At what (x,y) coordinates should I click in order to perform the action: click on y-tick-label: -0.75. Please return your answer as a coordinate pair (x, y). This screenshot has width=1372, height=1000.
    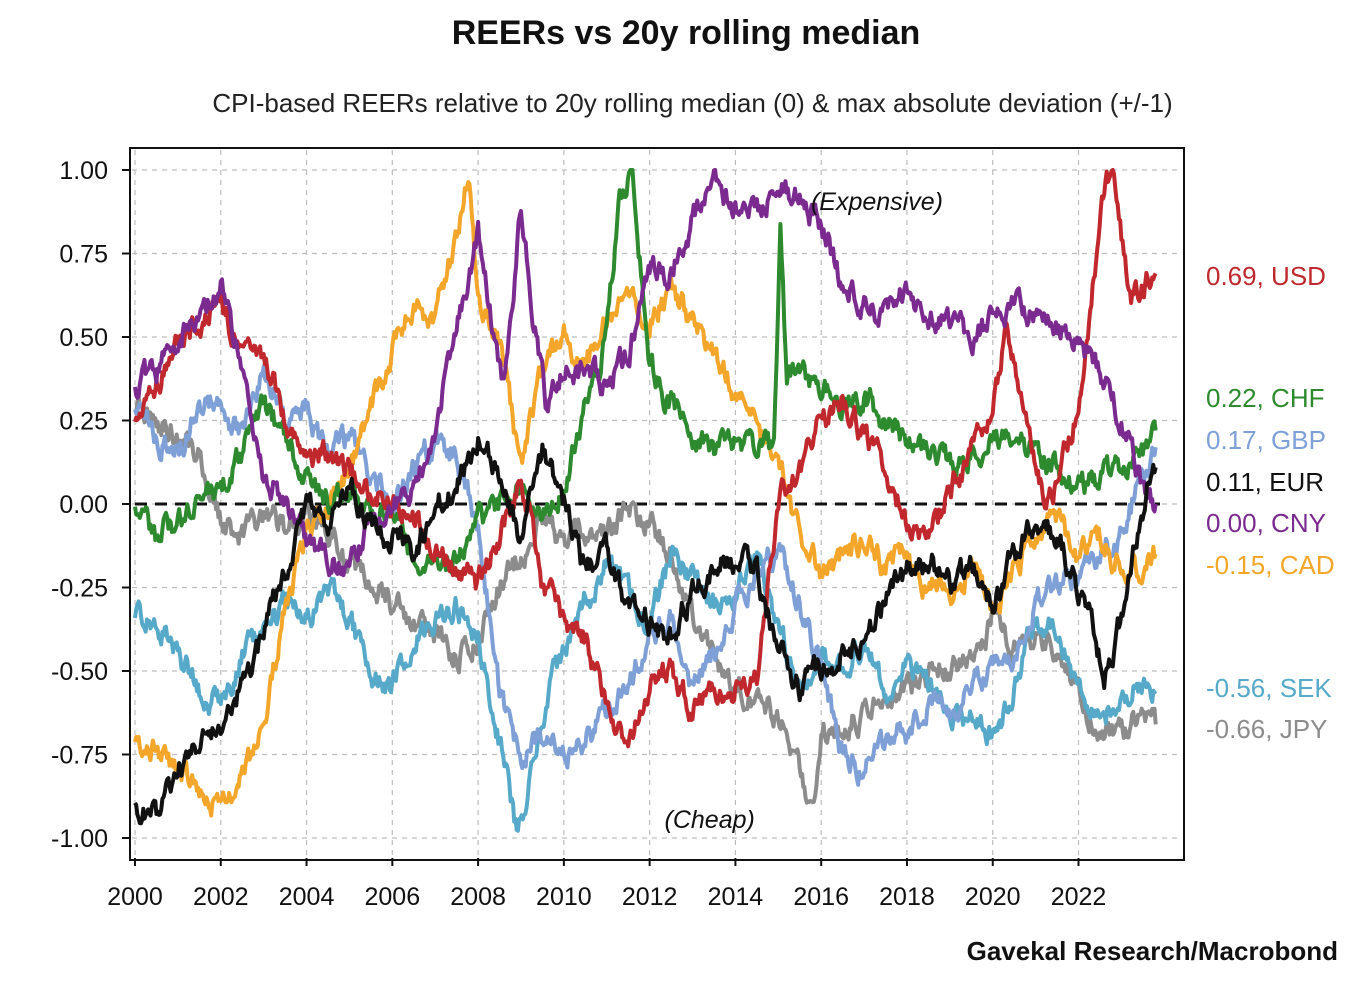
    Looking at the image, I should click on (79, 756).